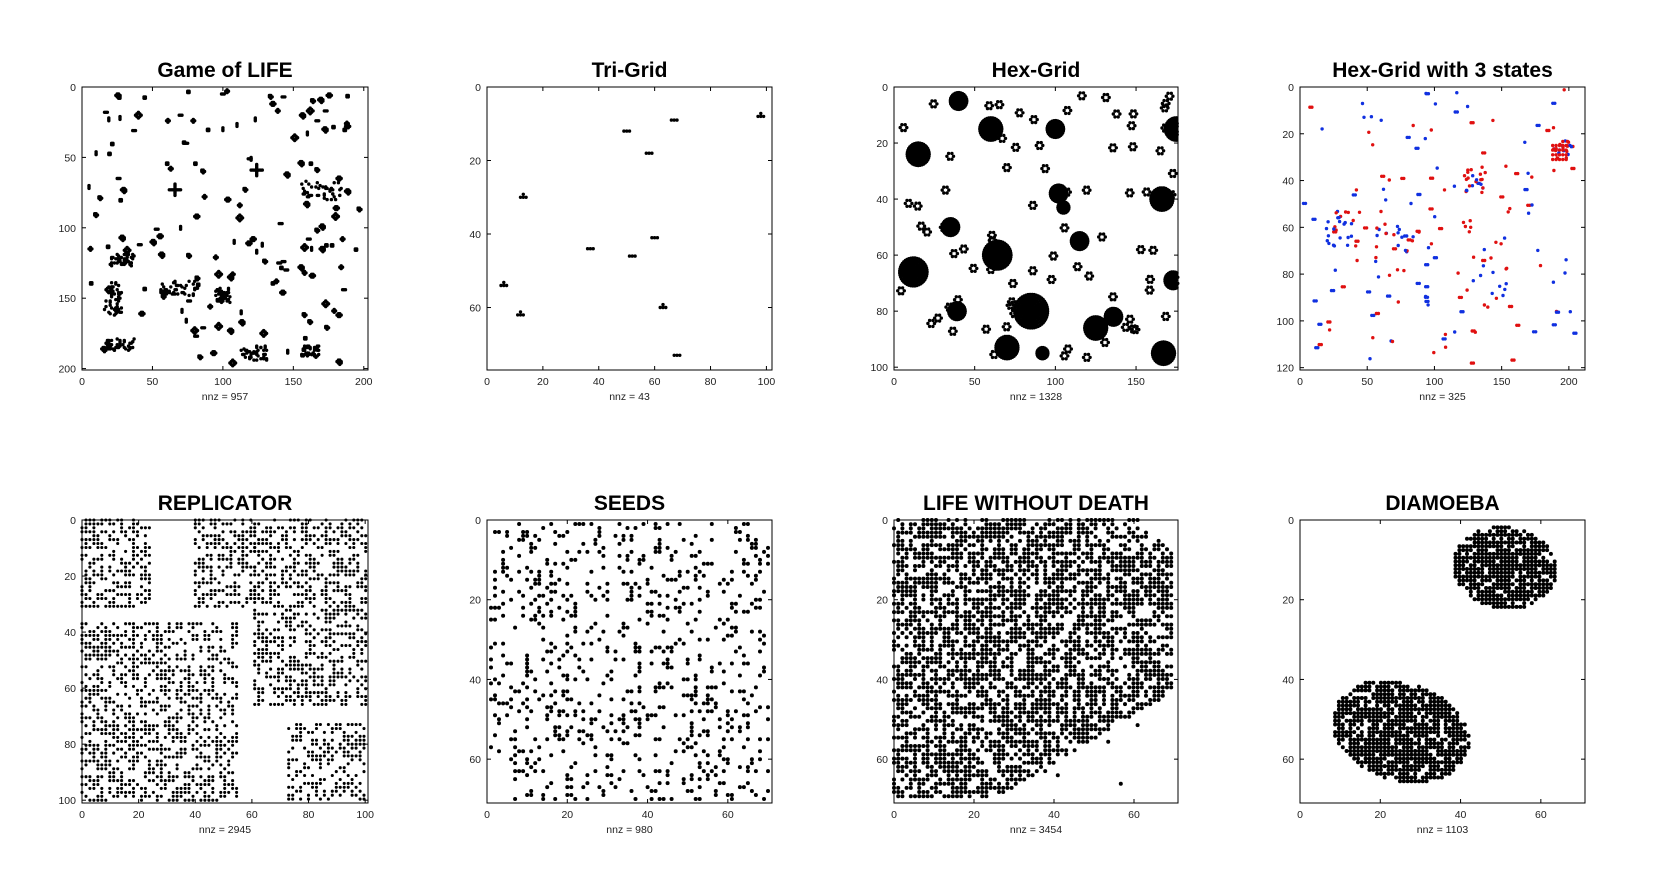  What do you see at coordinates (1036, 70) in the screenshot?
I see `panel-title: Hex-Grid` at bounding box center [1036, 70].